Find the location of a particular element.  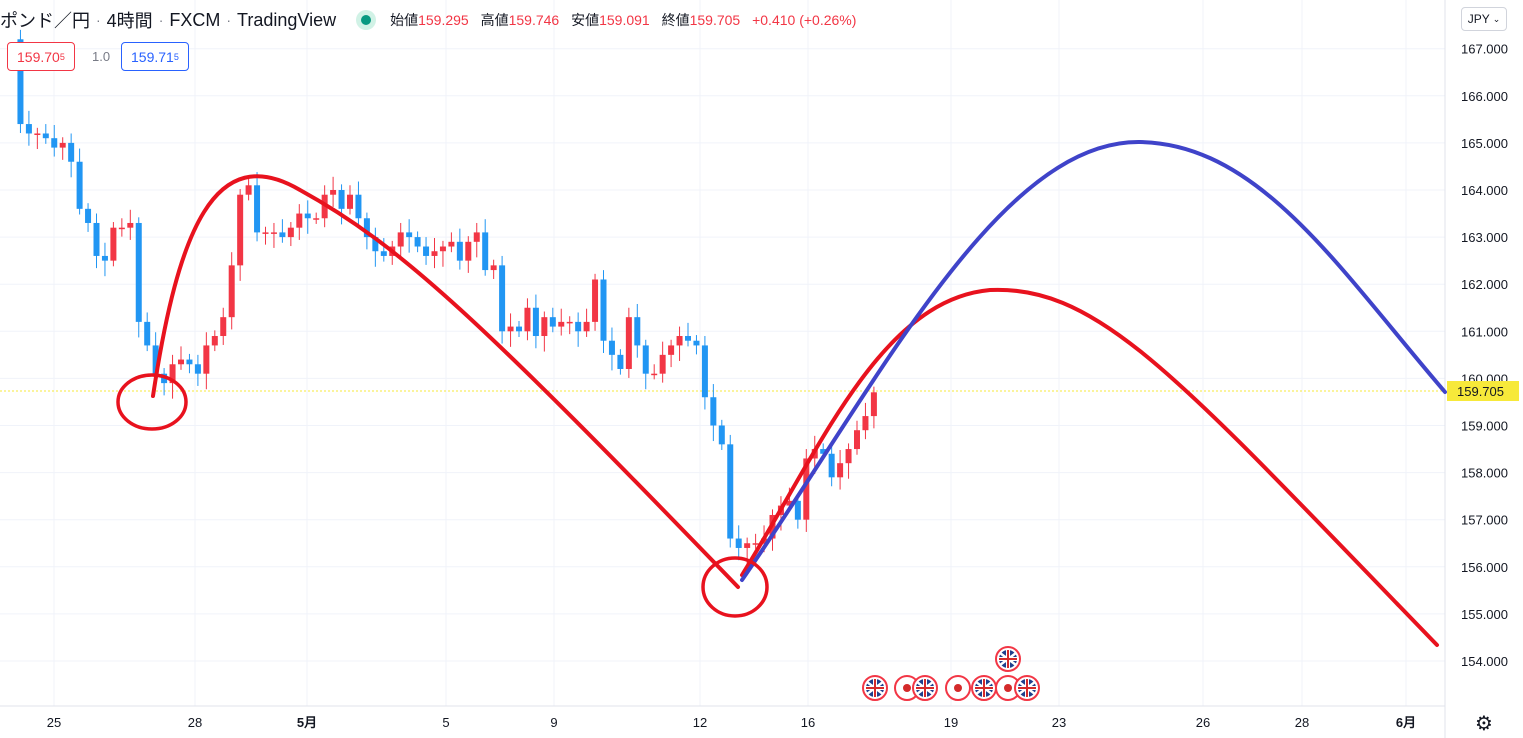

settings-gear-icon: ⚙ is located at coordinates (1484, 723).